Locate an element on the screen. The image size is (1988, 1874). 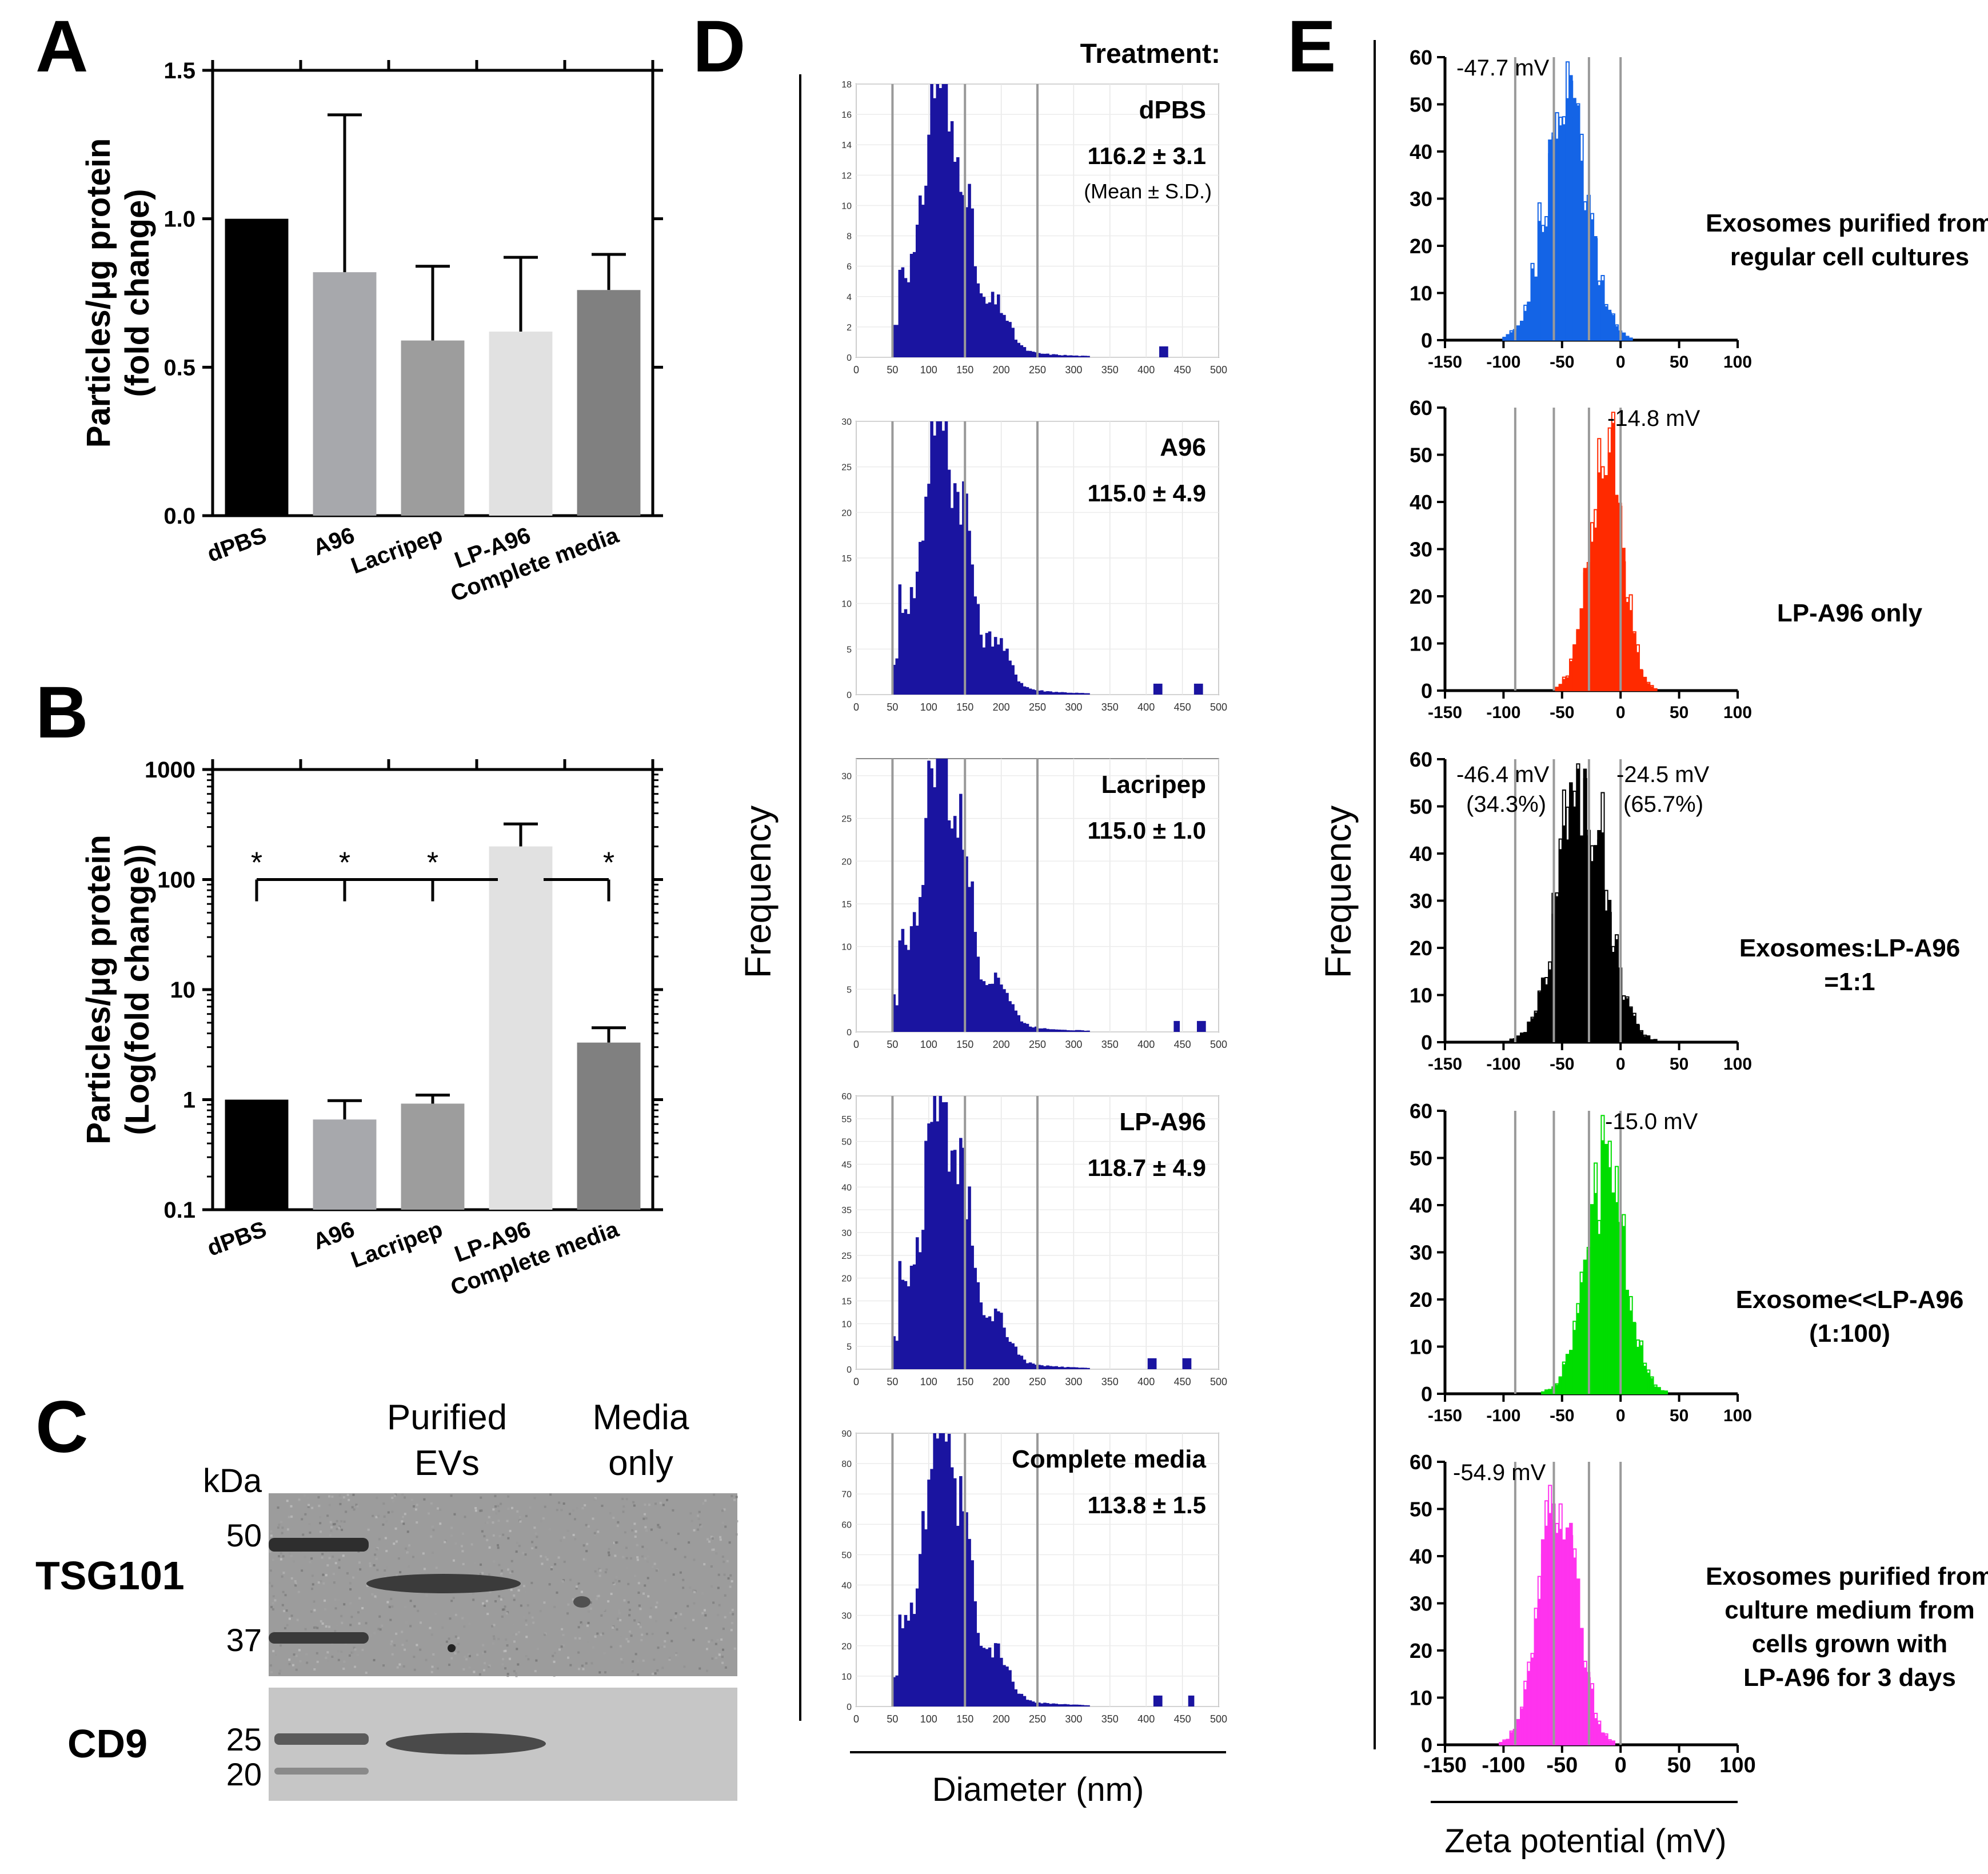
blot-column-header: Purified is located at coordinates (447, 1418).